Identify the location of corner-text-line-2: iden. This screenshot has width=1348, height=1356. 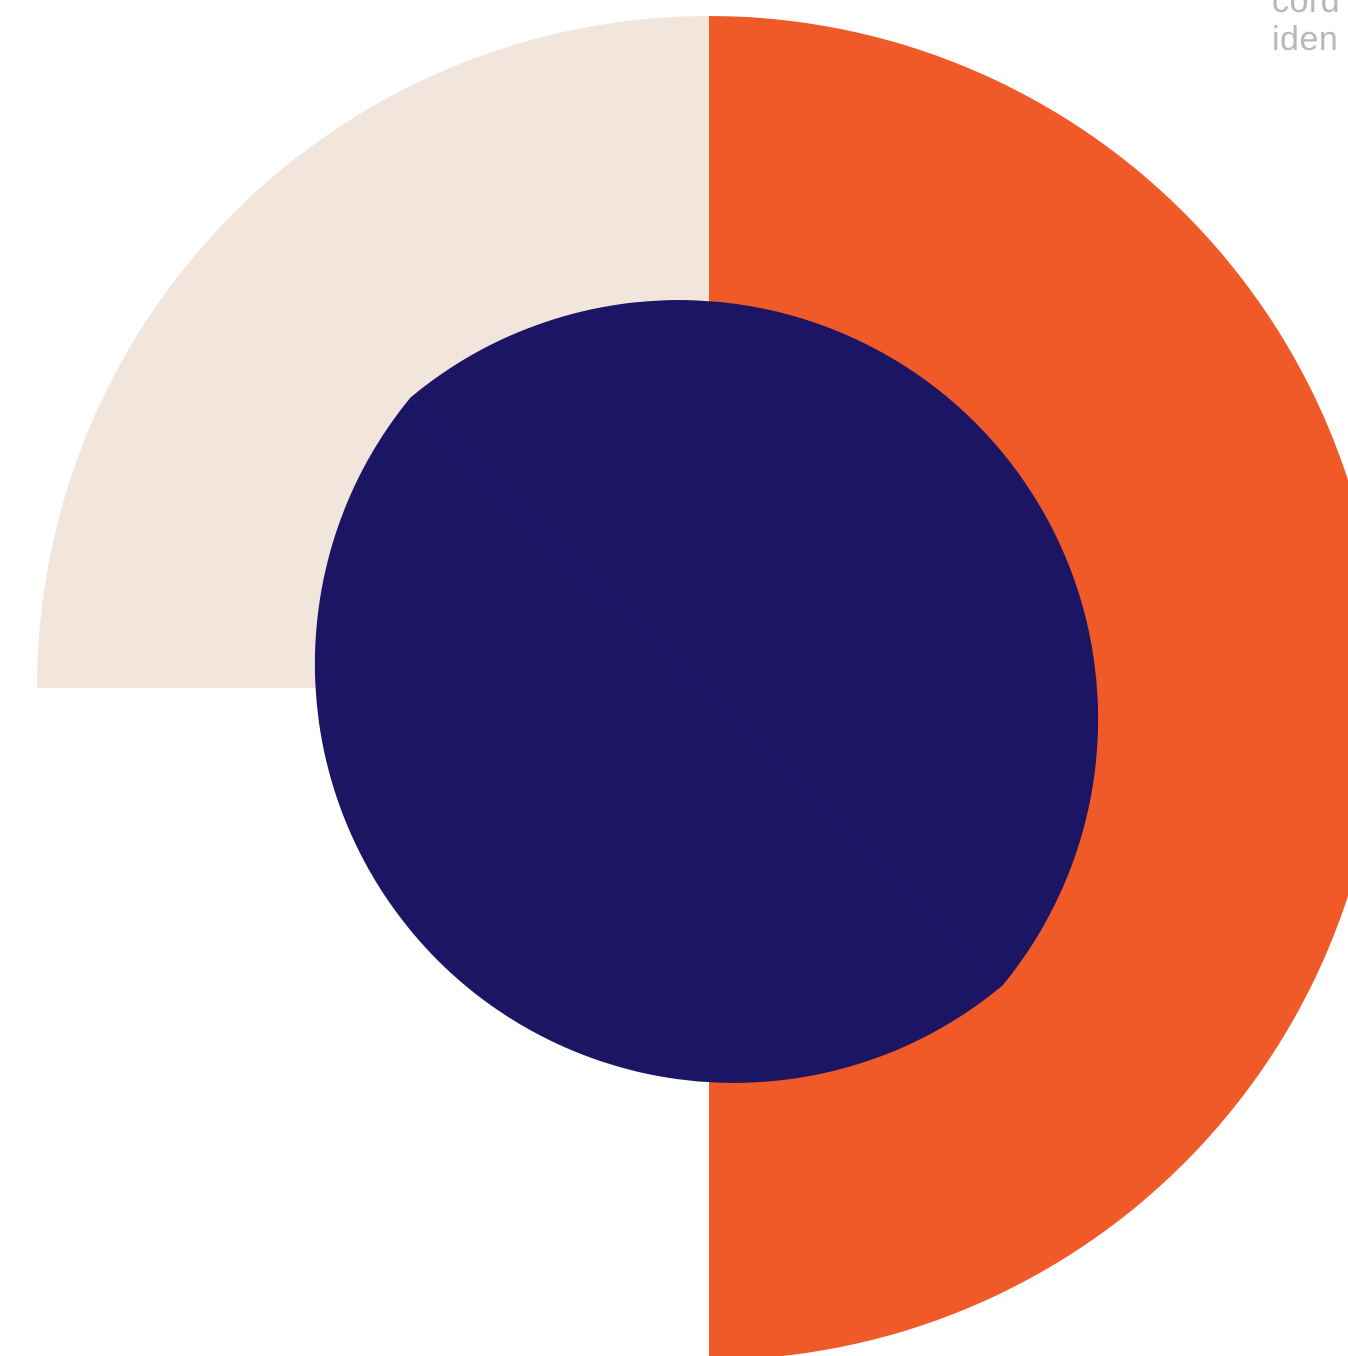
(1305, 39).